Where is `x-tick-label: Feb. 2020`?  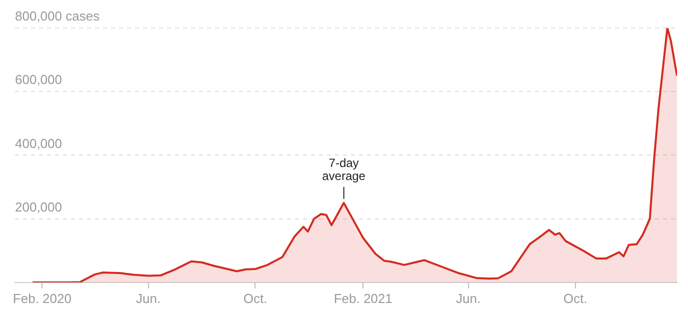
x-tick-label: Feb. 2020 is located at coordinates (42, 298).